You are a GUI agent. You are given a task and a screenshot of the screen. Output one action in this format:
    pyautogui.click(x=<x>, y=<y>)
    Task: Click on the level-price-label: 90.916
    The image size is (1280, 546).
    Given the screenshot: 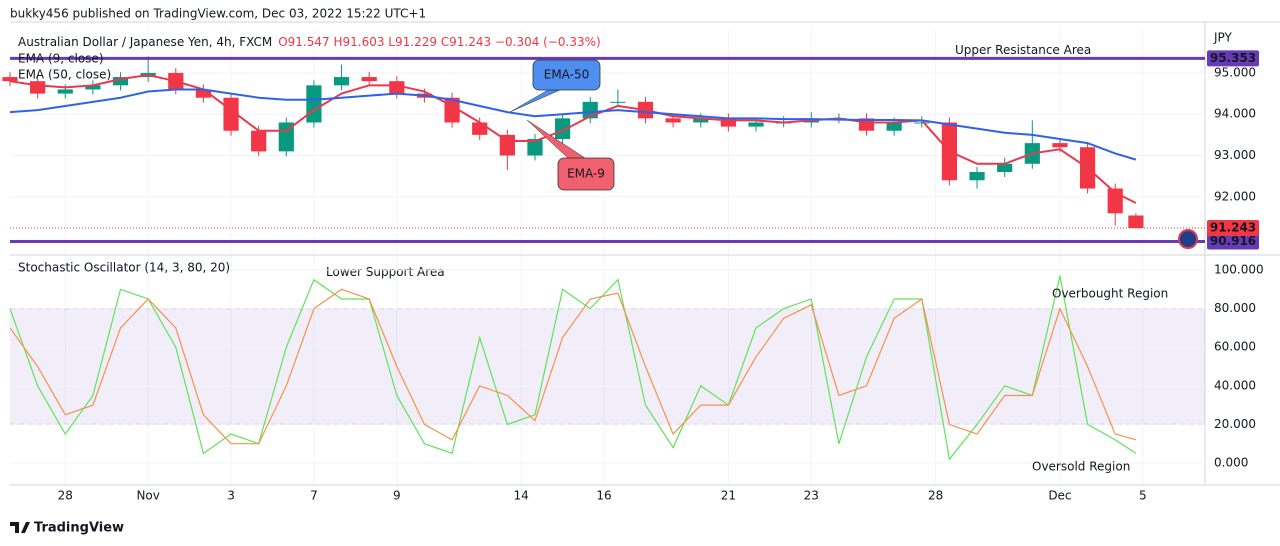 What is the action you would take?
    pyautogui.click(x=1233, y=241)
    